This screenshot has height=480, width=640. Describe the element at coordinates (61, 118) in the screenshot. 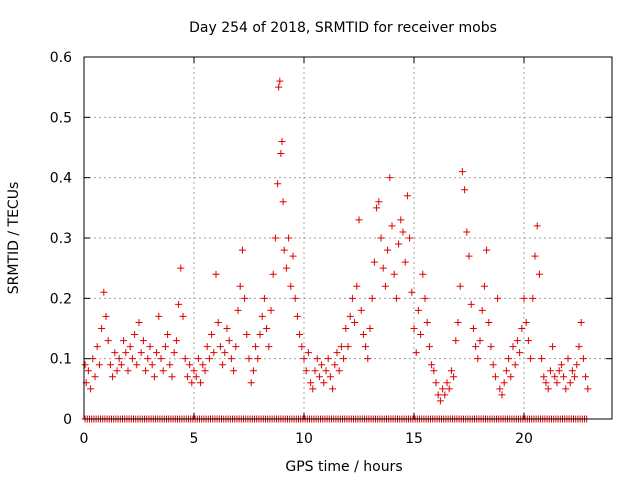

I see `y-tick-label: 0.5` at that location.